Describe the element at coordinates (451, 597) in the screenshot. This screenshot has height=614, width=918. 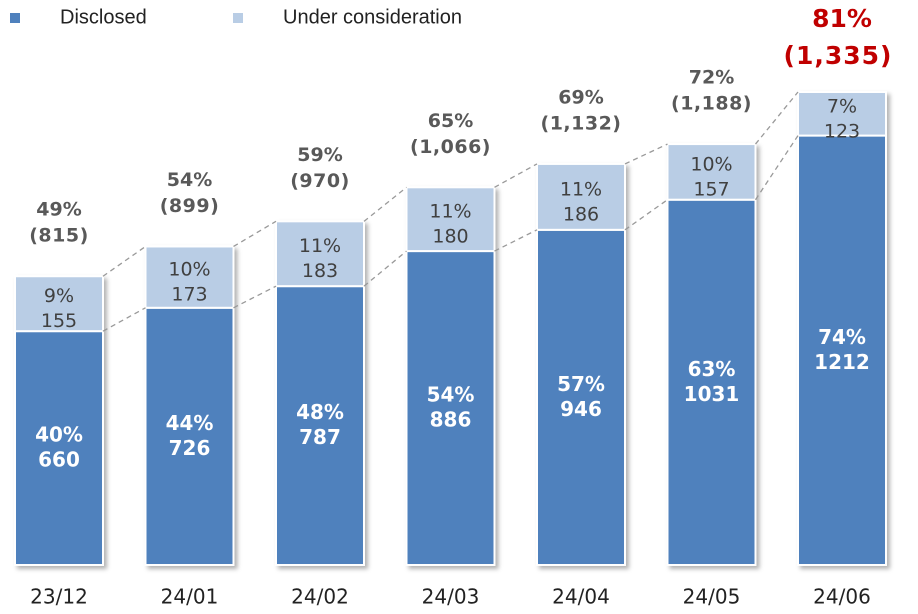
I see `x-tick-label: 24/03` at that location.